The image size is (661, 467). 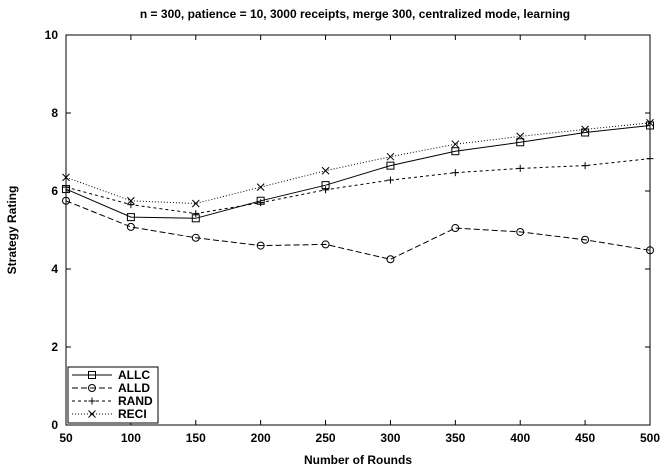 What do you see at coordinates (134, 388) in the screenshot?
I see `legend-label-alld: ALLD` at bounding box center [134, 388].